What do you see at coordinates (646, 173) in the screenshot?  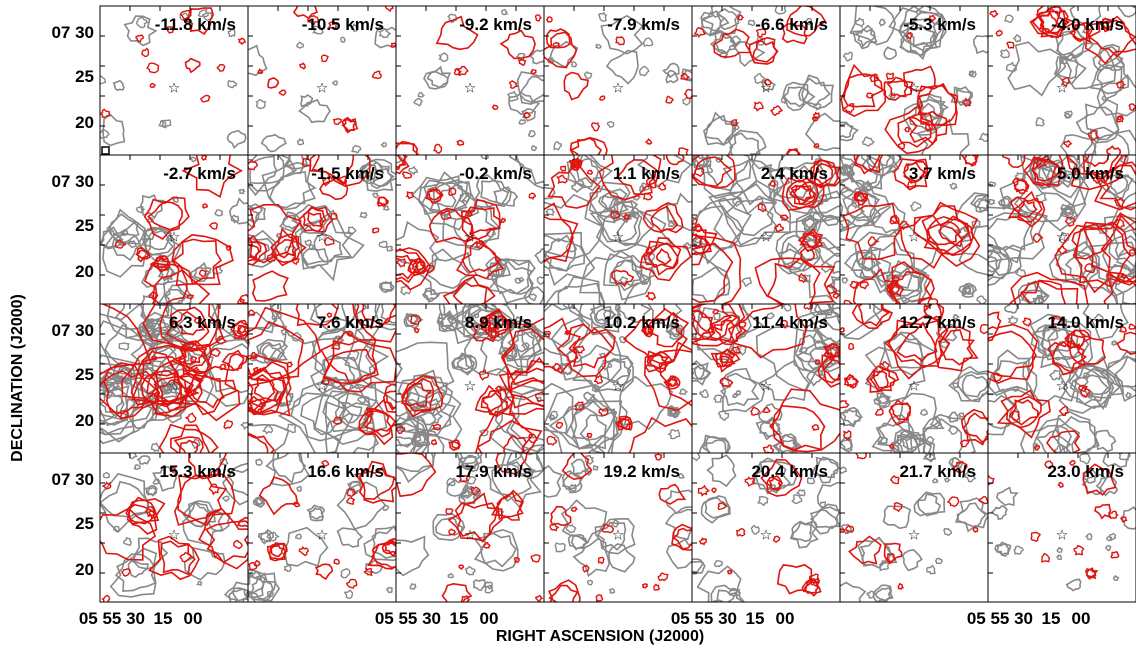 I see `velocity-label: 1.1 km/s` at bounding box center [646, 173].